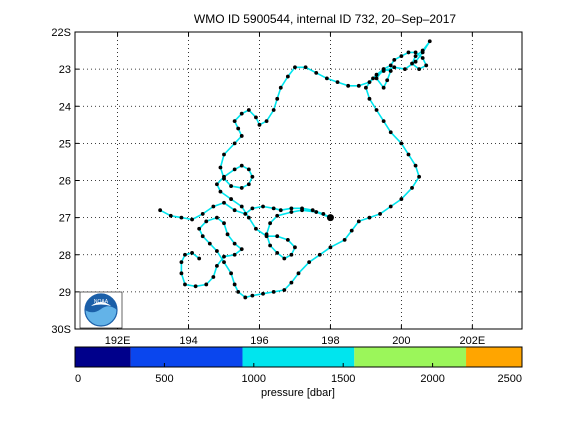  I want to click on colorbar-ticks: 0 500 1000 1500 2000 2500, so click(298, 374).